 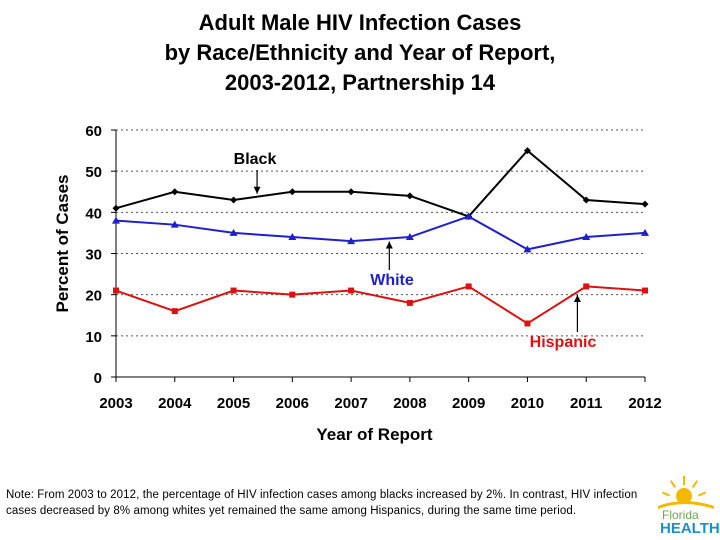 What do you see at coordinates (116, 290) in the screenshot?
I see `point-hispanic-2003` at bounding box center [116, 290].